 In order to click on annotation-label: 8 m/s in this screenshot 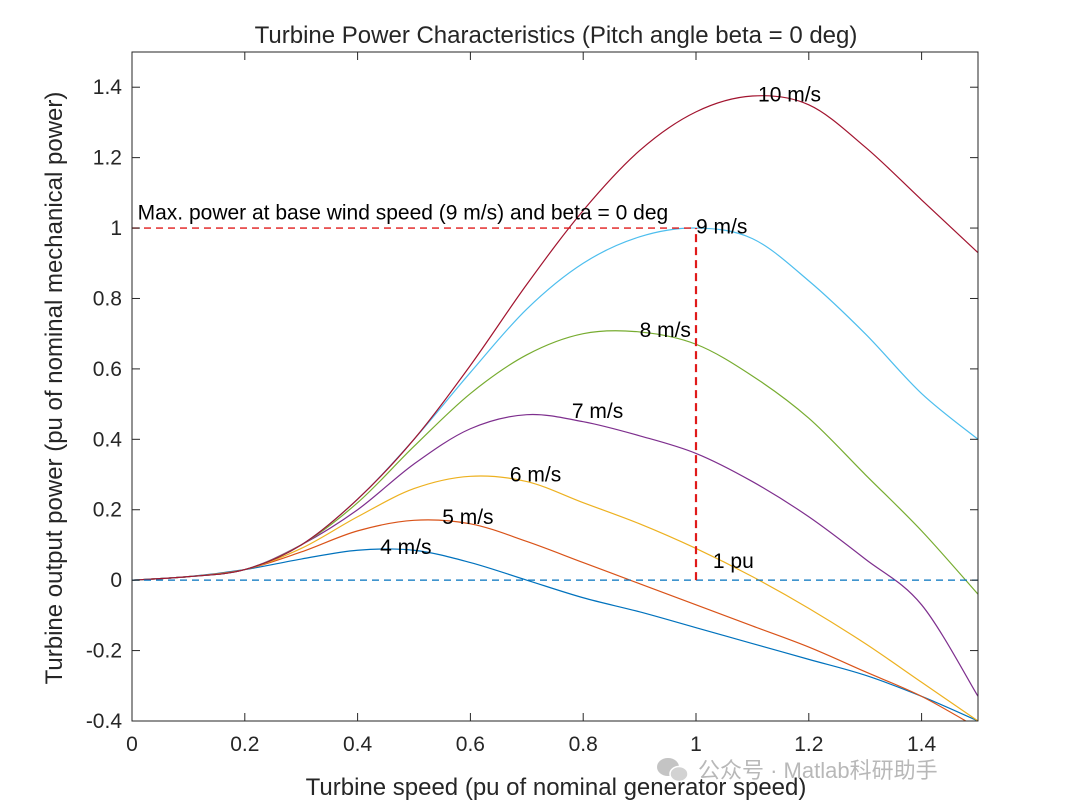, I will do `click(665, 330)`.